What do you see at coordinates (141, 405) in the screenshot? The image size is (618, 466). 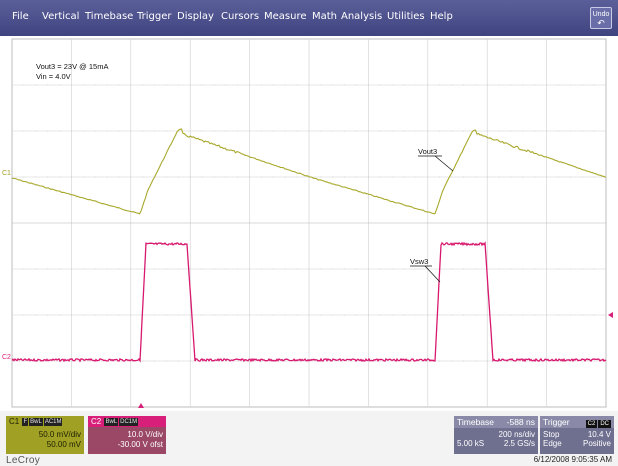 I see `trigger-position-marker` at bounding box center [141, 405].